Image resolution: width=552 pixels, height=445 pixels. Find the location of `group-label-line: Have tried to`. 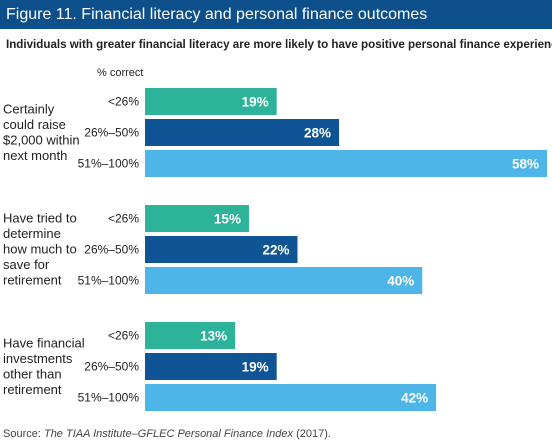

group-label-line: Have tried to is located at coordinates (40, 218).